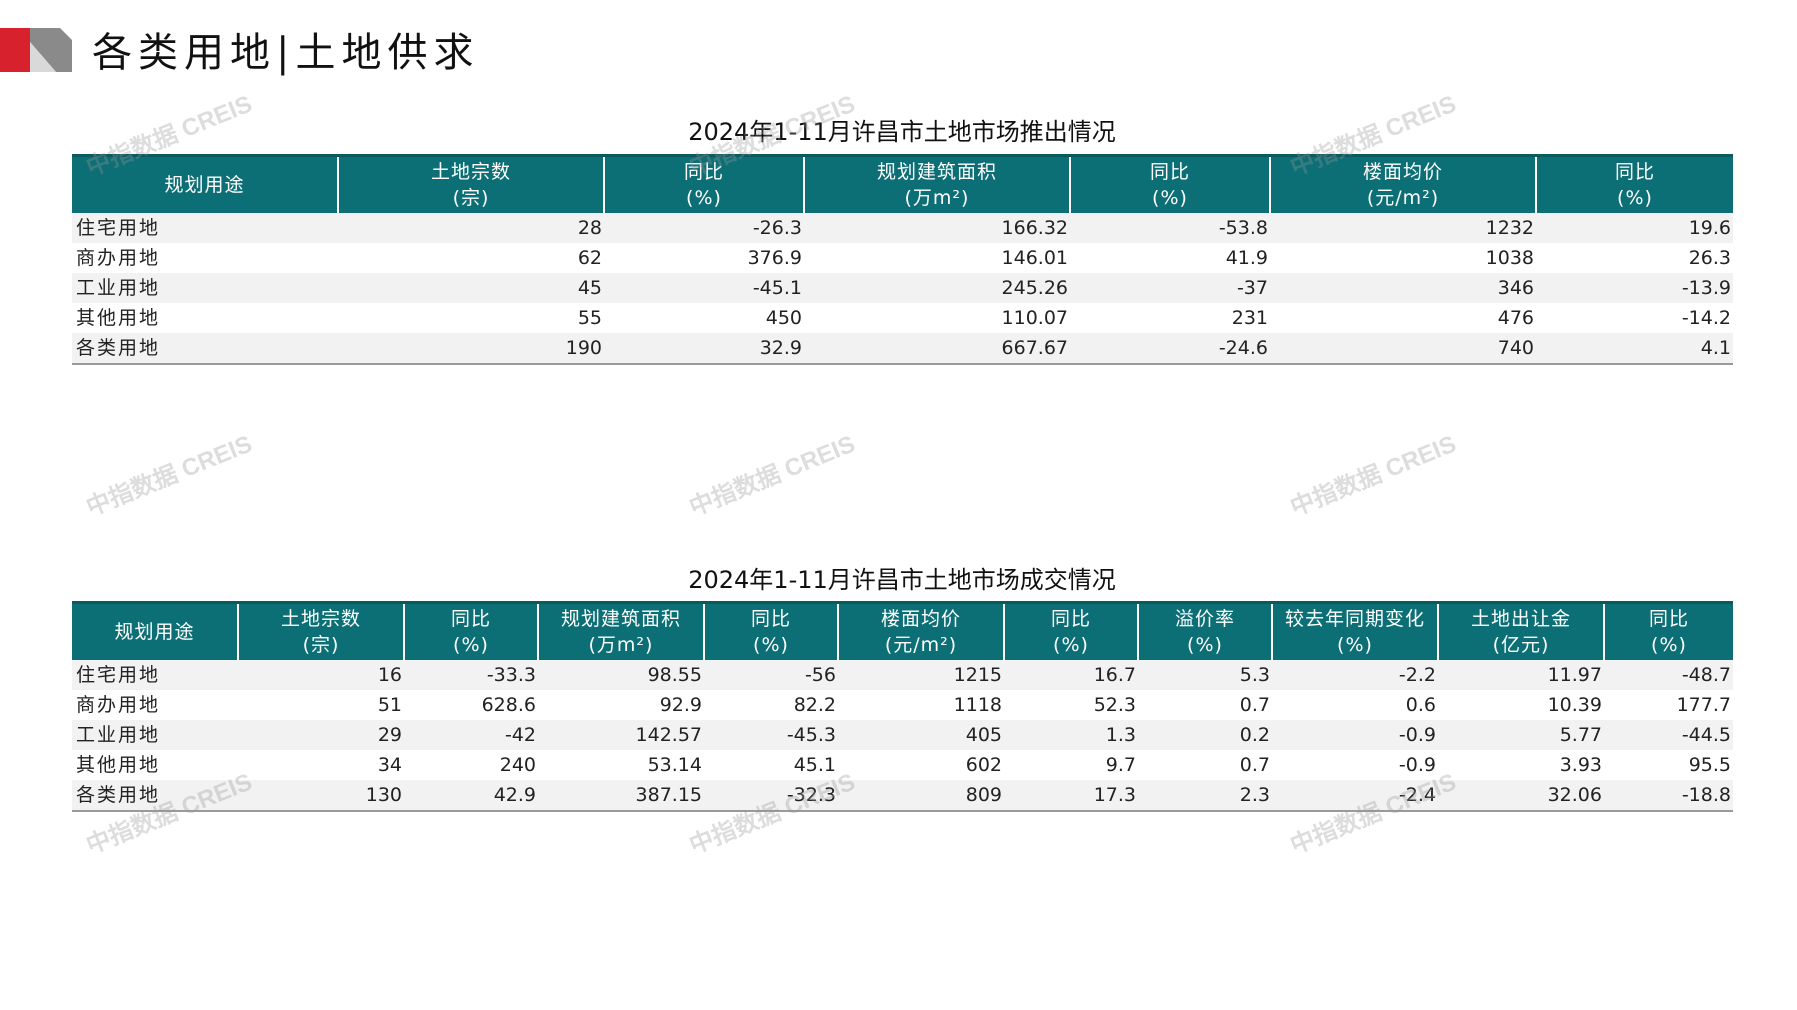 The image size is (1797, 1010). I want to click on value-cell: -2.4, so click(1355, 796).